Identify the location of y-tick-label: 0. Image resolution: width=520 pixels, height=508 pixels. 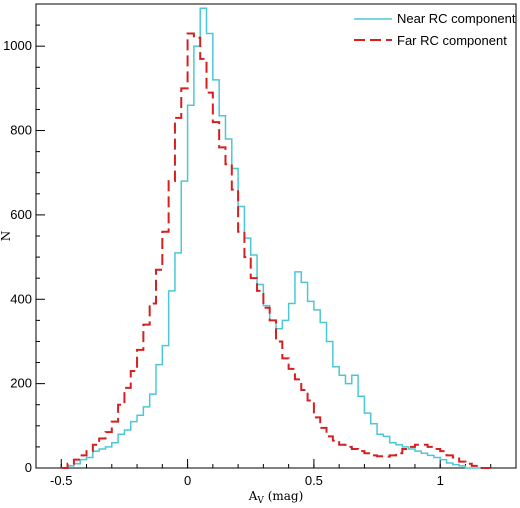
(28, 467).